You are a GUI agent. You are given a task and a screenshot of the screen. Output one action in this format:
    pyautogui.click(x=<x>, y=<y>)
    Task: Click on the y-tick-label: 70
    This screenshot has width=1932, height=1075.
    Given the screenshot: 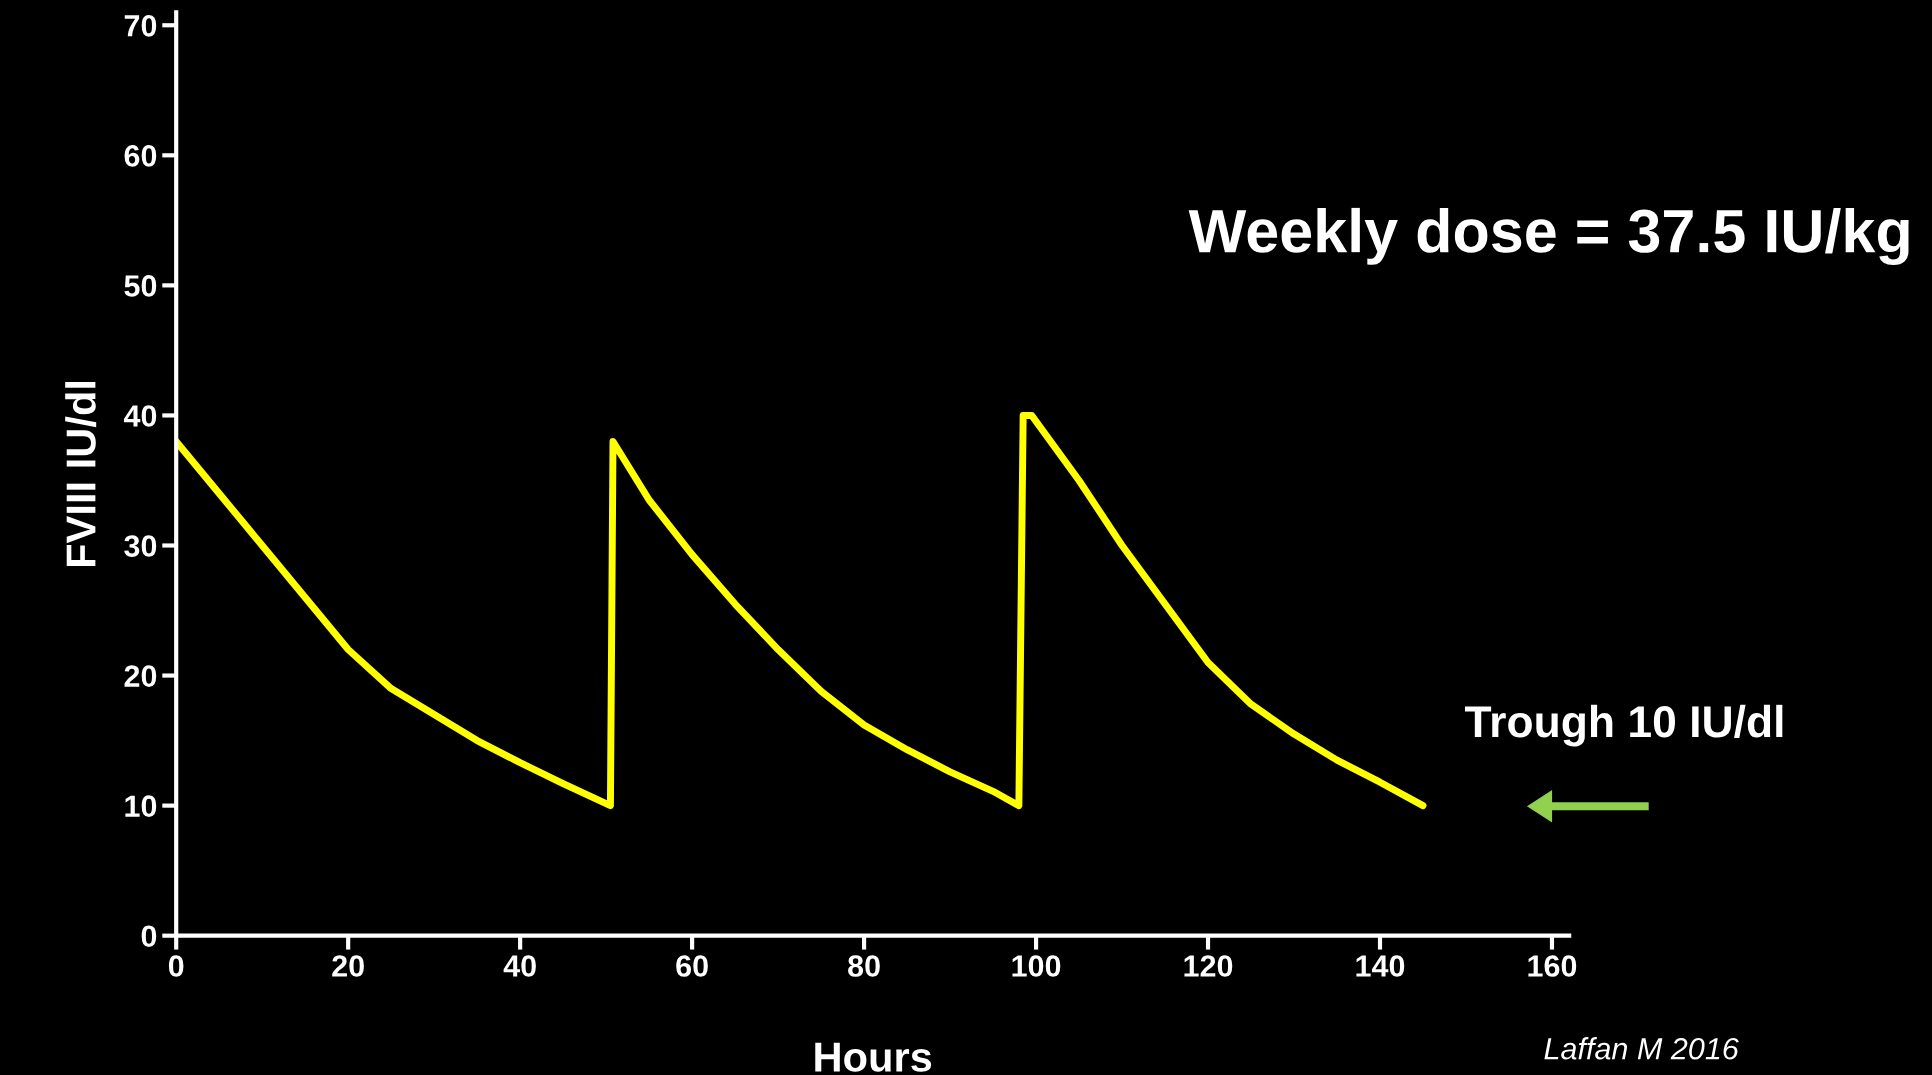 What is the action you would take?
    pyautogui.click(x=140, y=26)
    